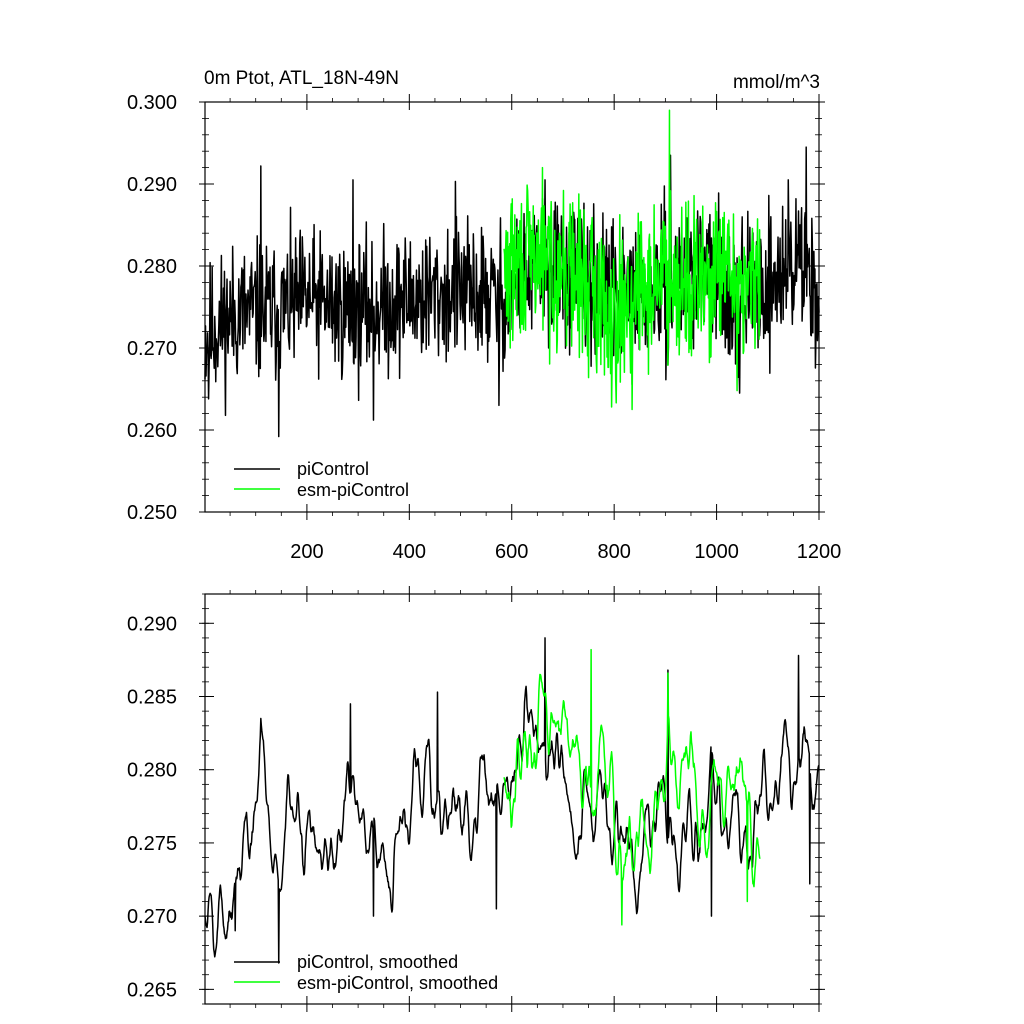 The image size is (1024, 1024). I want to click on y-tick-label: 0.275, so click(152, 844).